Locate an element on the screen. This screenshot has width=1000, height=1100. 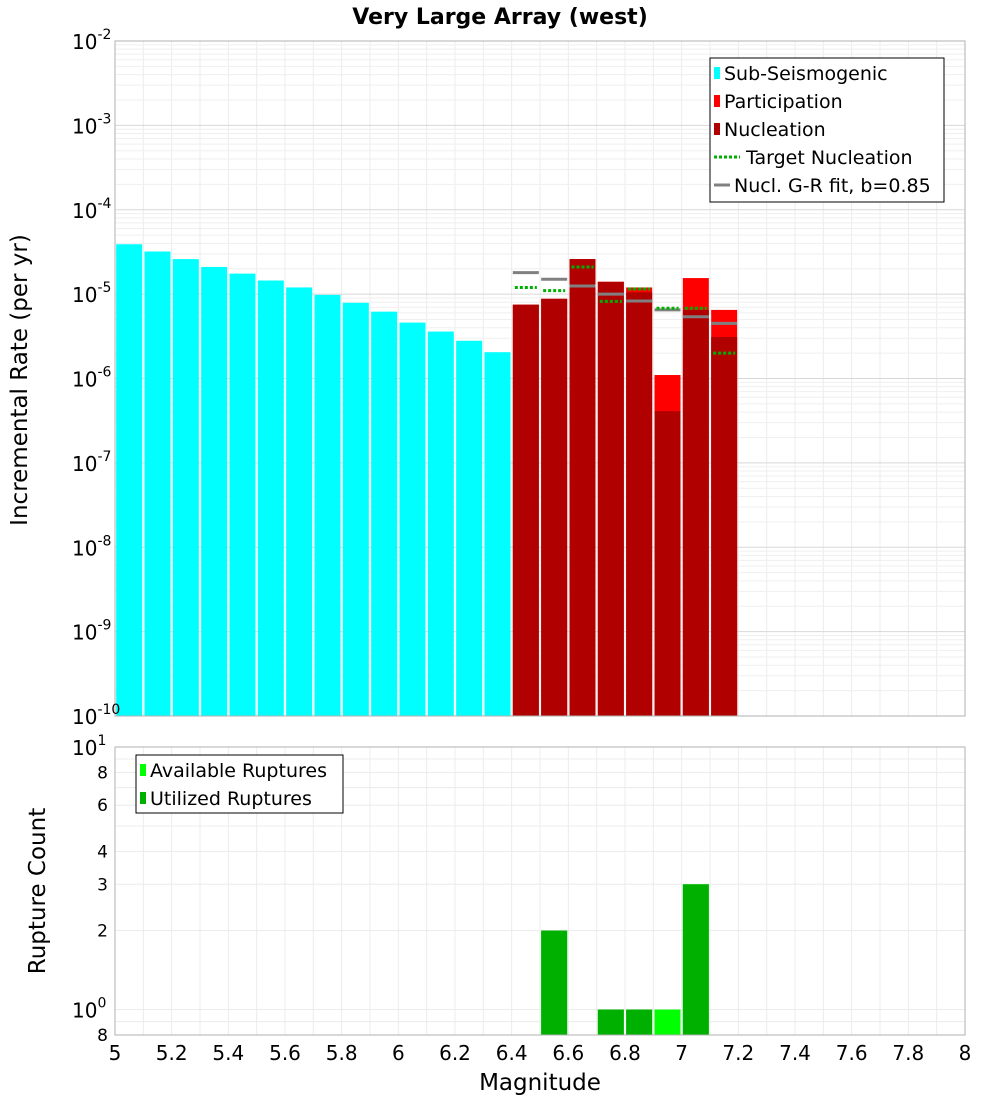
available-ruptures-bar is located at coordinates (667, 1022).